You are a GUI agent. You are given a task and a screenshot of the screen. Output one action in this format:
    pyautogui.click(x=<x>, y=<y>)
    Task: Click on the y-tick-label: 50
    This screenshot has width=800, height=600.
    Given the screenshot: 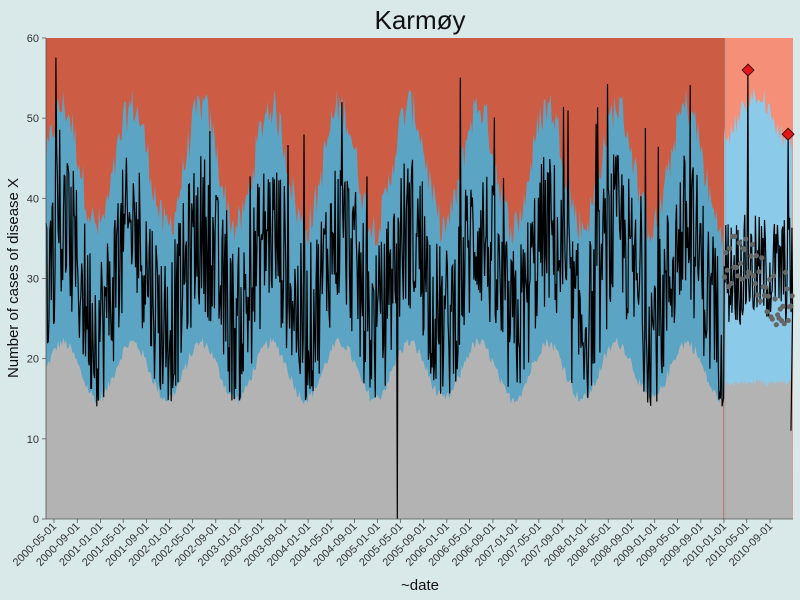 What is the action you would take?
    pyautogui.click(x=33, y=119)
    